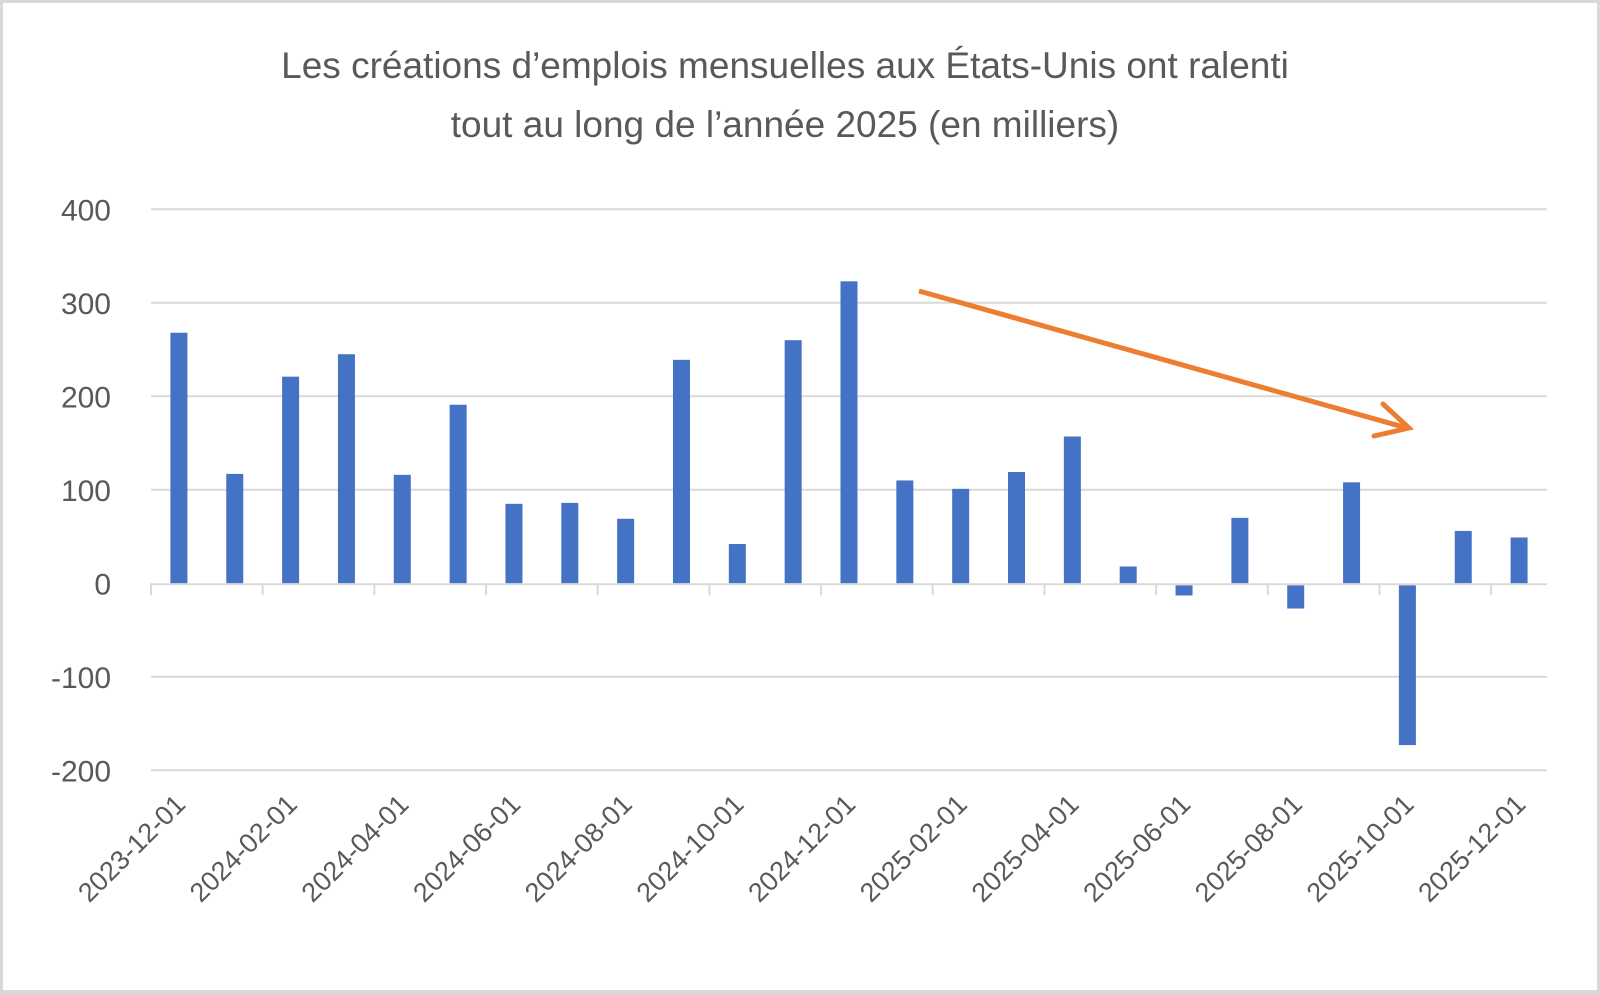  I want to click on x-tick-label: 2024-12-01, so click(801, 848).